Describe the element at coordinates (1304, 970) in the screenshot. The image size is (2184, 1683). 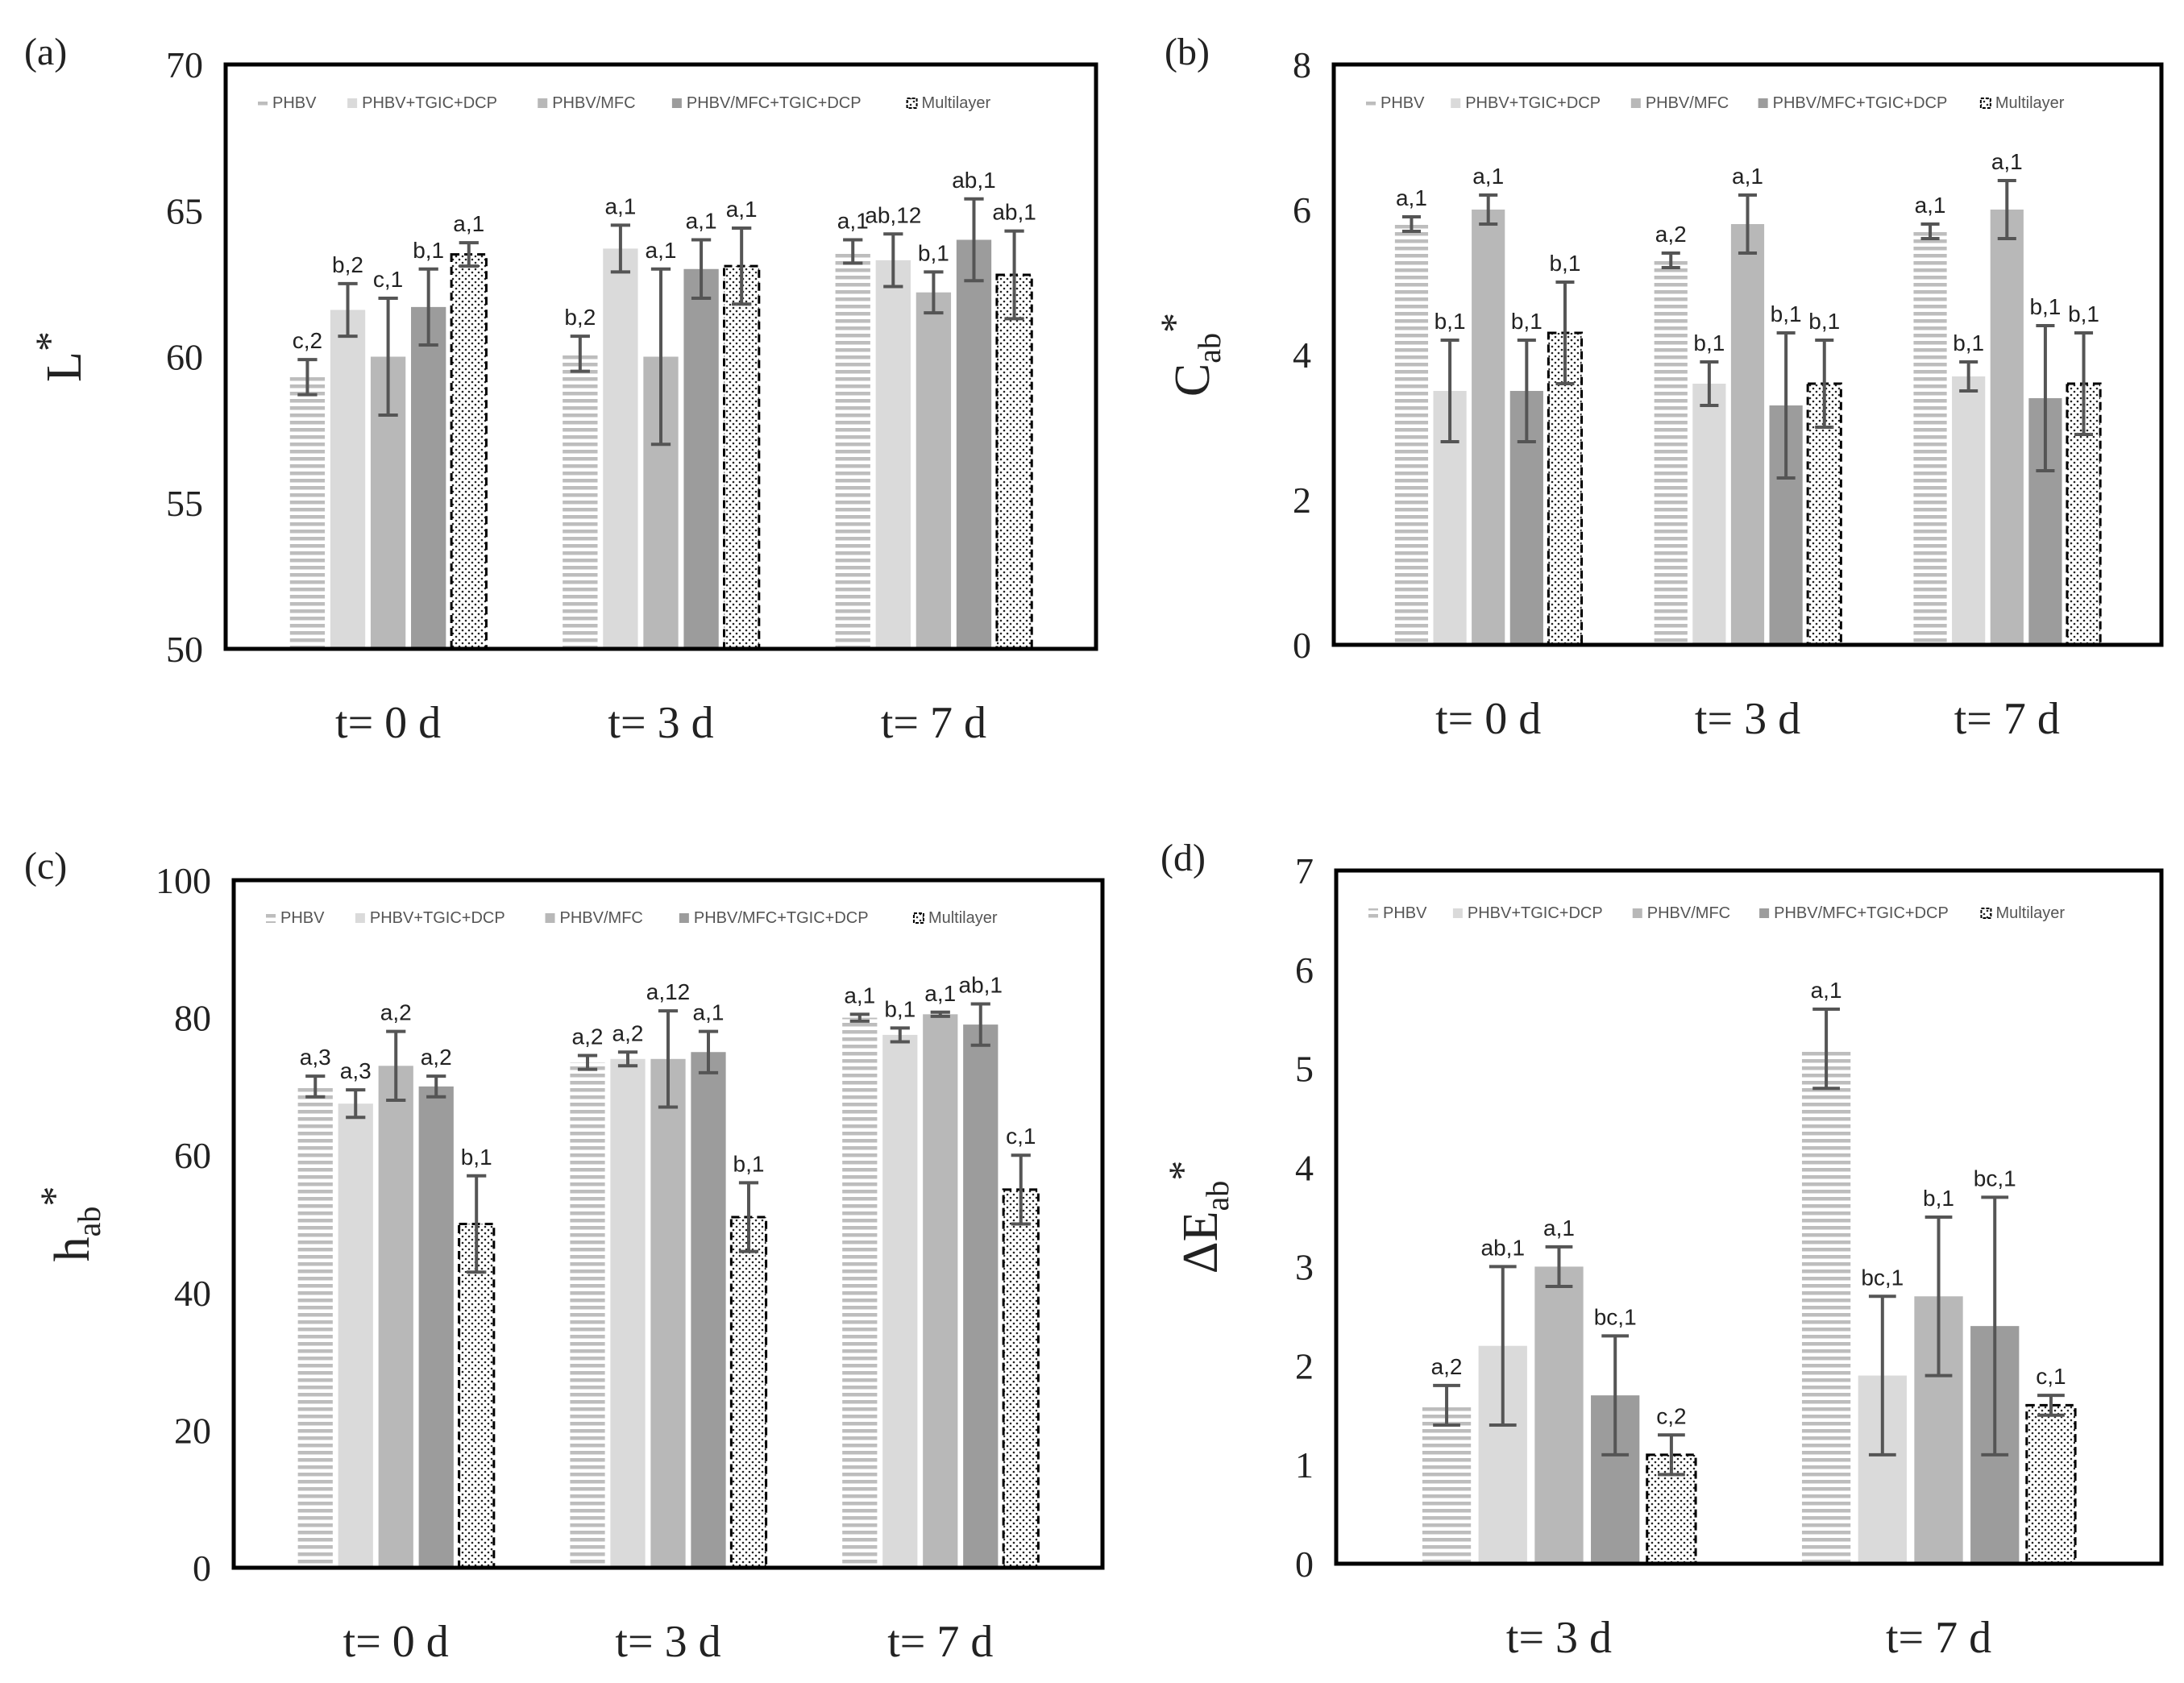
I see `y-tick-label: 6` at that location.